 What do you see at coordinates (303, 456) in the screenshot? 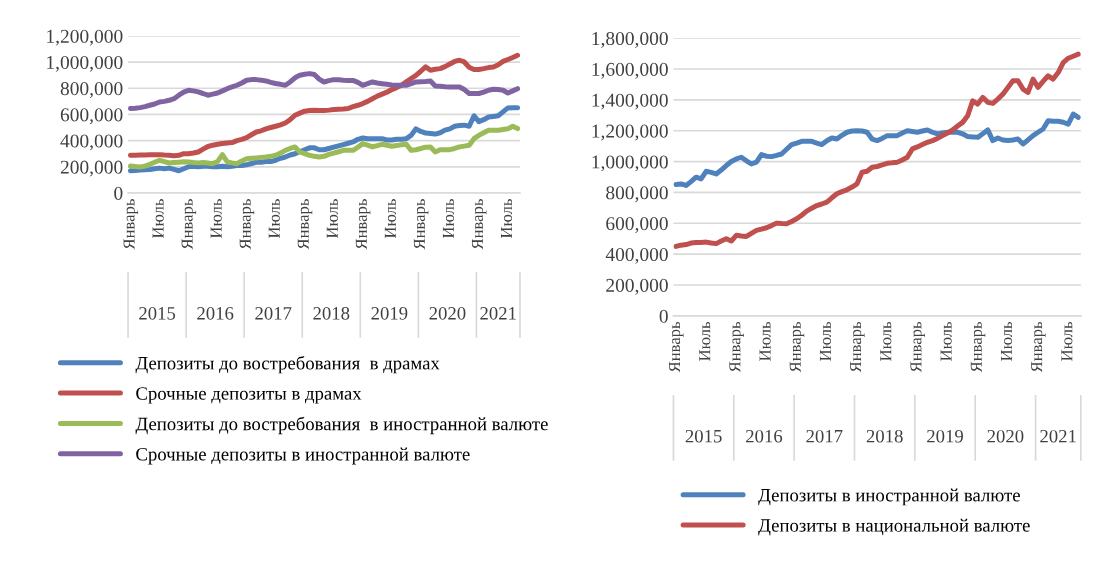
I see `legend-label: Срочные депозиты в иностранной валюте` at bounding box center [303, 456].